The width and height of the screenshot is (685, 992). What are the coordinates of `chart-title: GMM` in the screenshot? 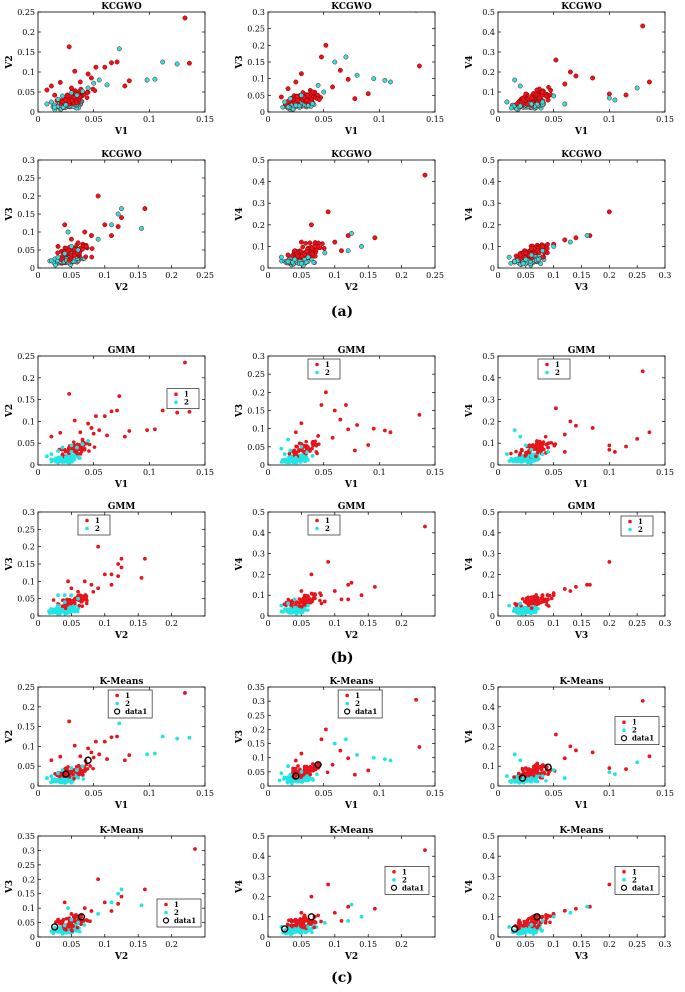 It's located at (122, 507).